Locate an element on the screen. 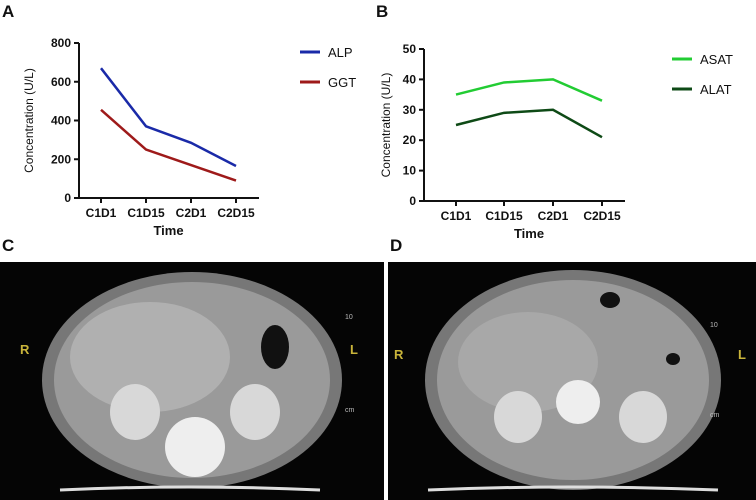 The image size is (756, 500). legend-label-alp: ALP is located at coordinates (340, 52).